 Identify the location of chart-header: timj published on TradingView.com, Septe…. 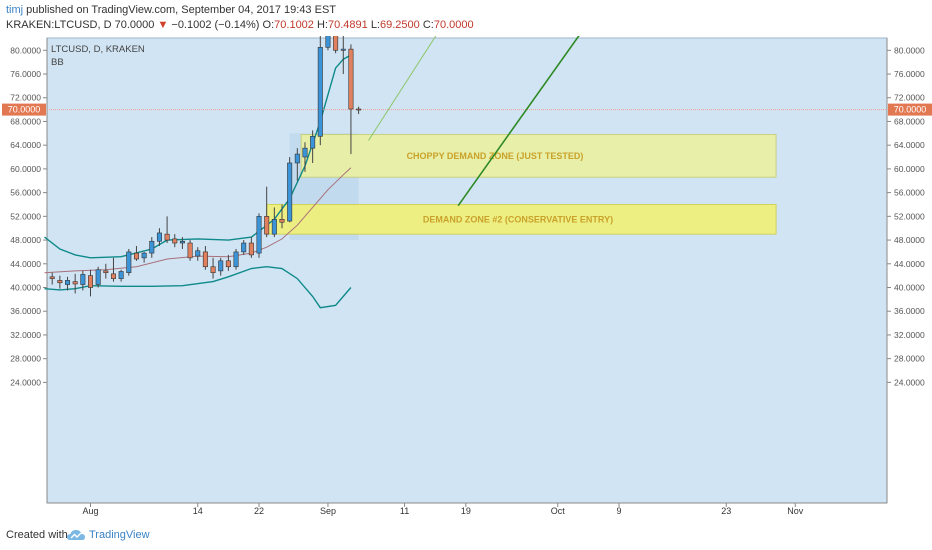
(466, 18).